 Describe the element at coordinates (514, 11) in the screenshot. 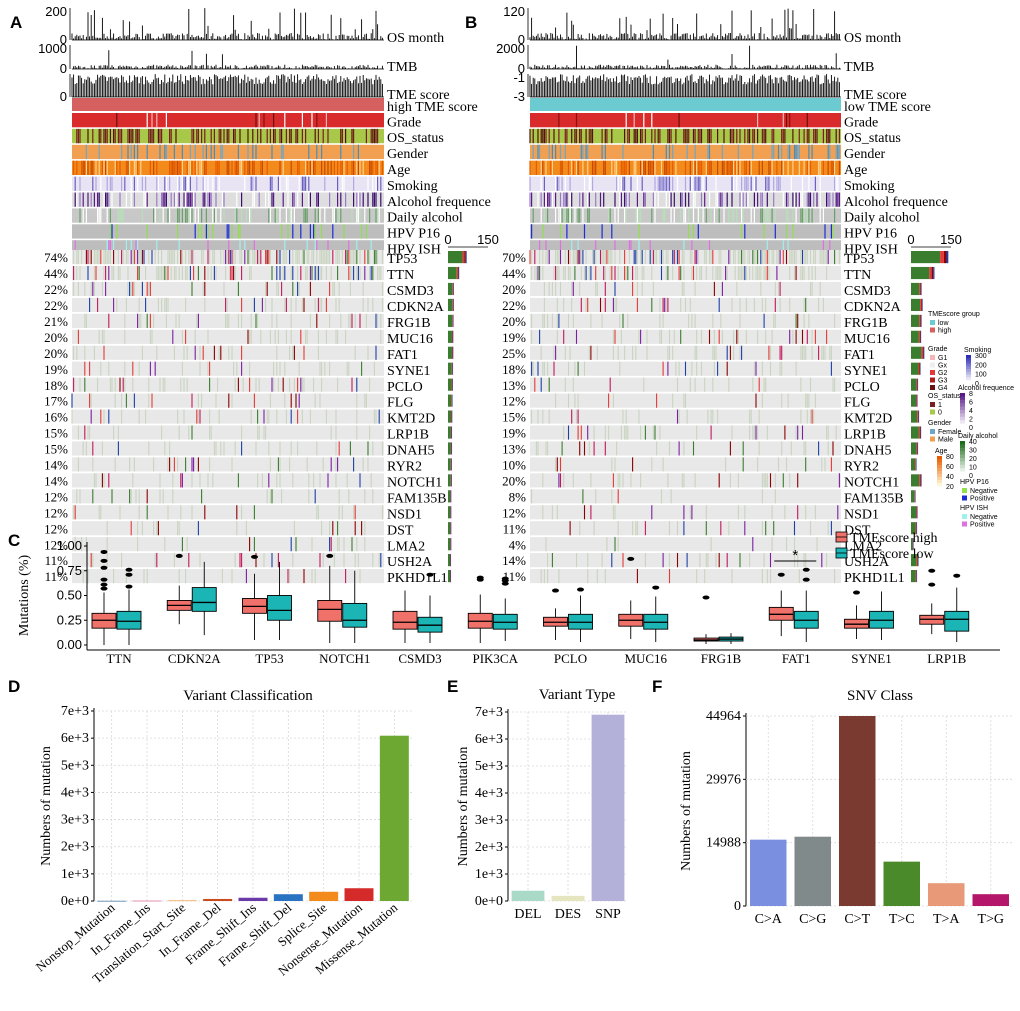

I see `track-tick: 120` at that location.